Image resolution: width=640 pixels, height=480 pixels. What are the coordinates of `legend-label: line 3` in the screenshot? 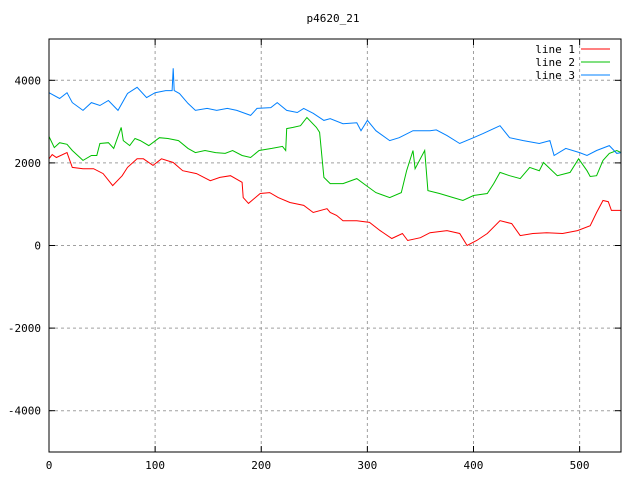 It's located at (555, 75).